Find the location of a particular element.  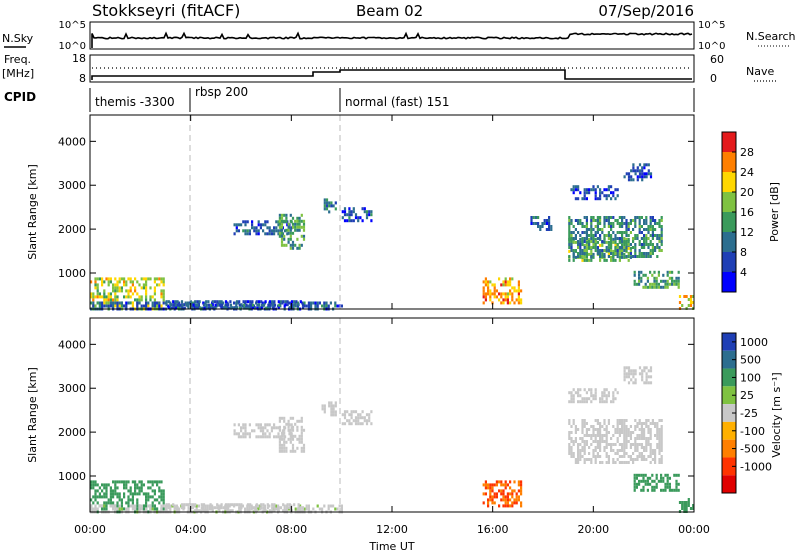

beam-title: Beam 02 is located at coordinates (389, 11).